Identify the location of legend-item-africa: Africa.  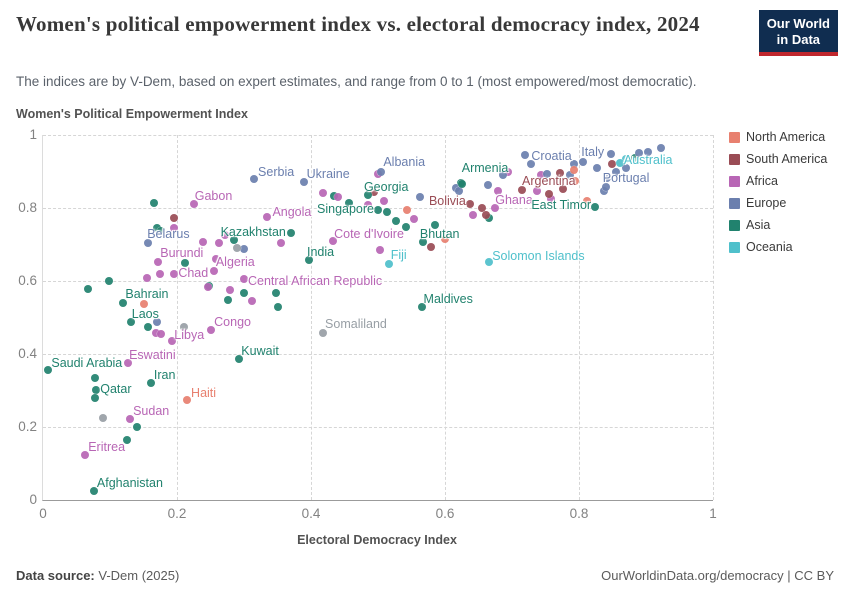
(778, 181).